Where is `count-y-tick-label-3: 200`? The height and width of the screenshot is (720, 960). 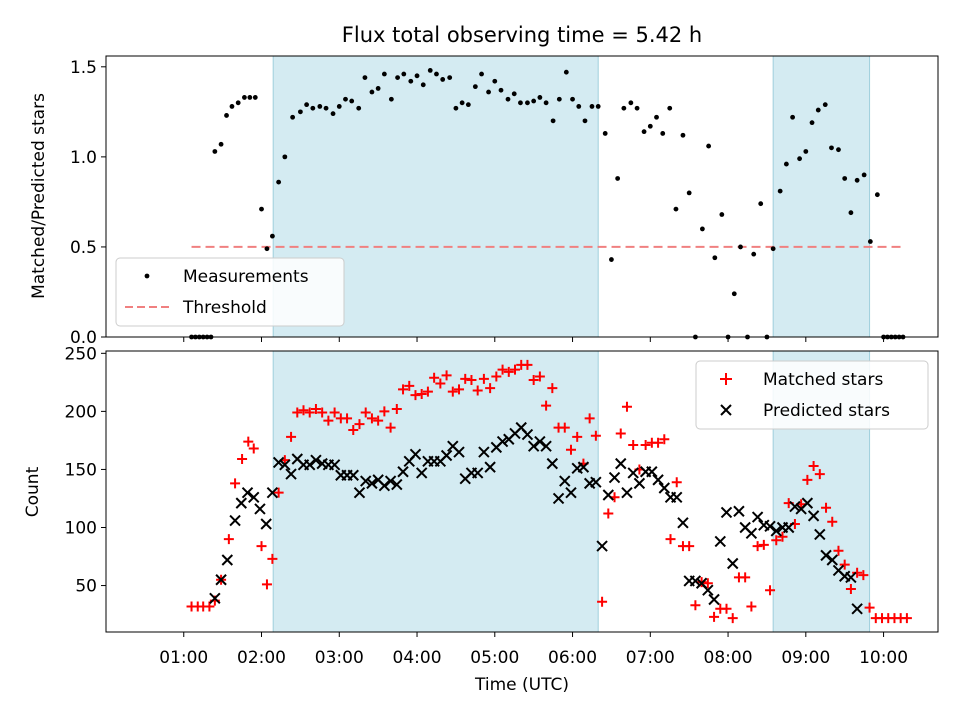 count-y-tick-label-3: 200 is located at coordinates (81, 412).